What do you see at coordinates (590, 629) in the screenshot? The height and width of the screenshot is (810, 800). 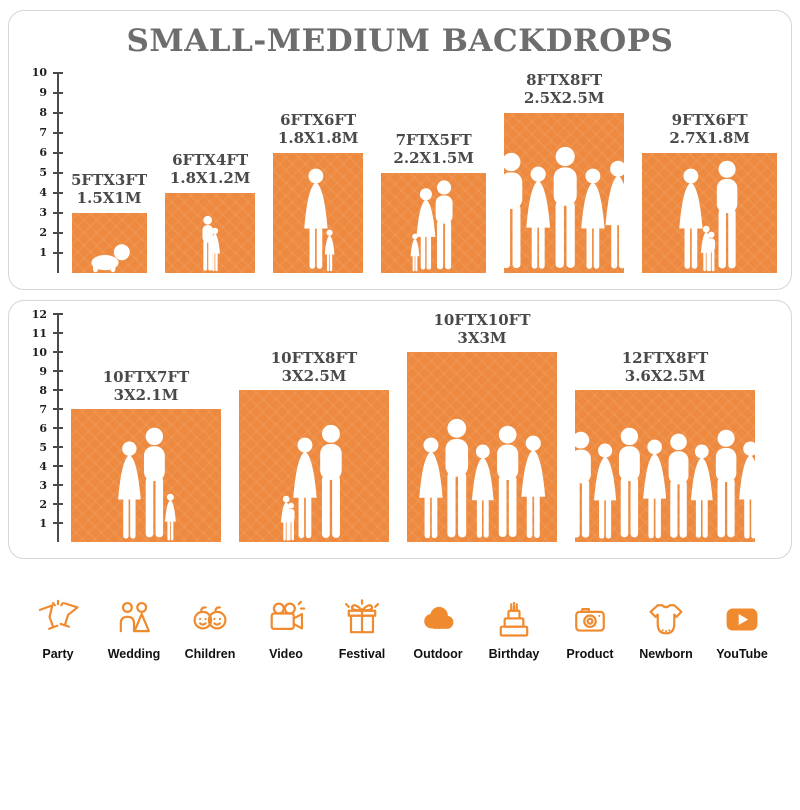 I see `category-product: Product` at bounding box center [590, 629].